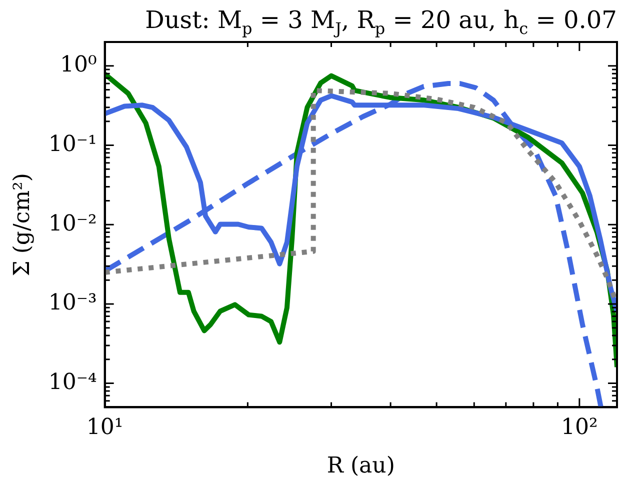 The width and height of the screenshot is (643, 490). What do you see at coordinates (360, 466) in the screenshot?
I see `x-axis-title: R (au)` at bounding box center [360, 466].